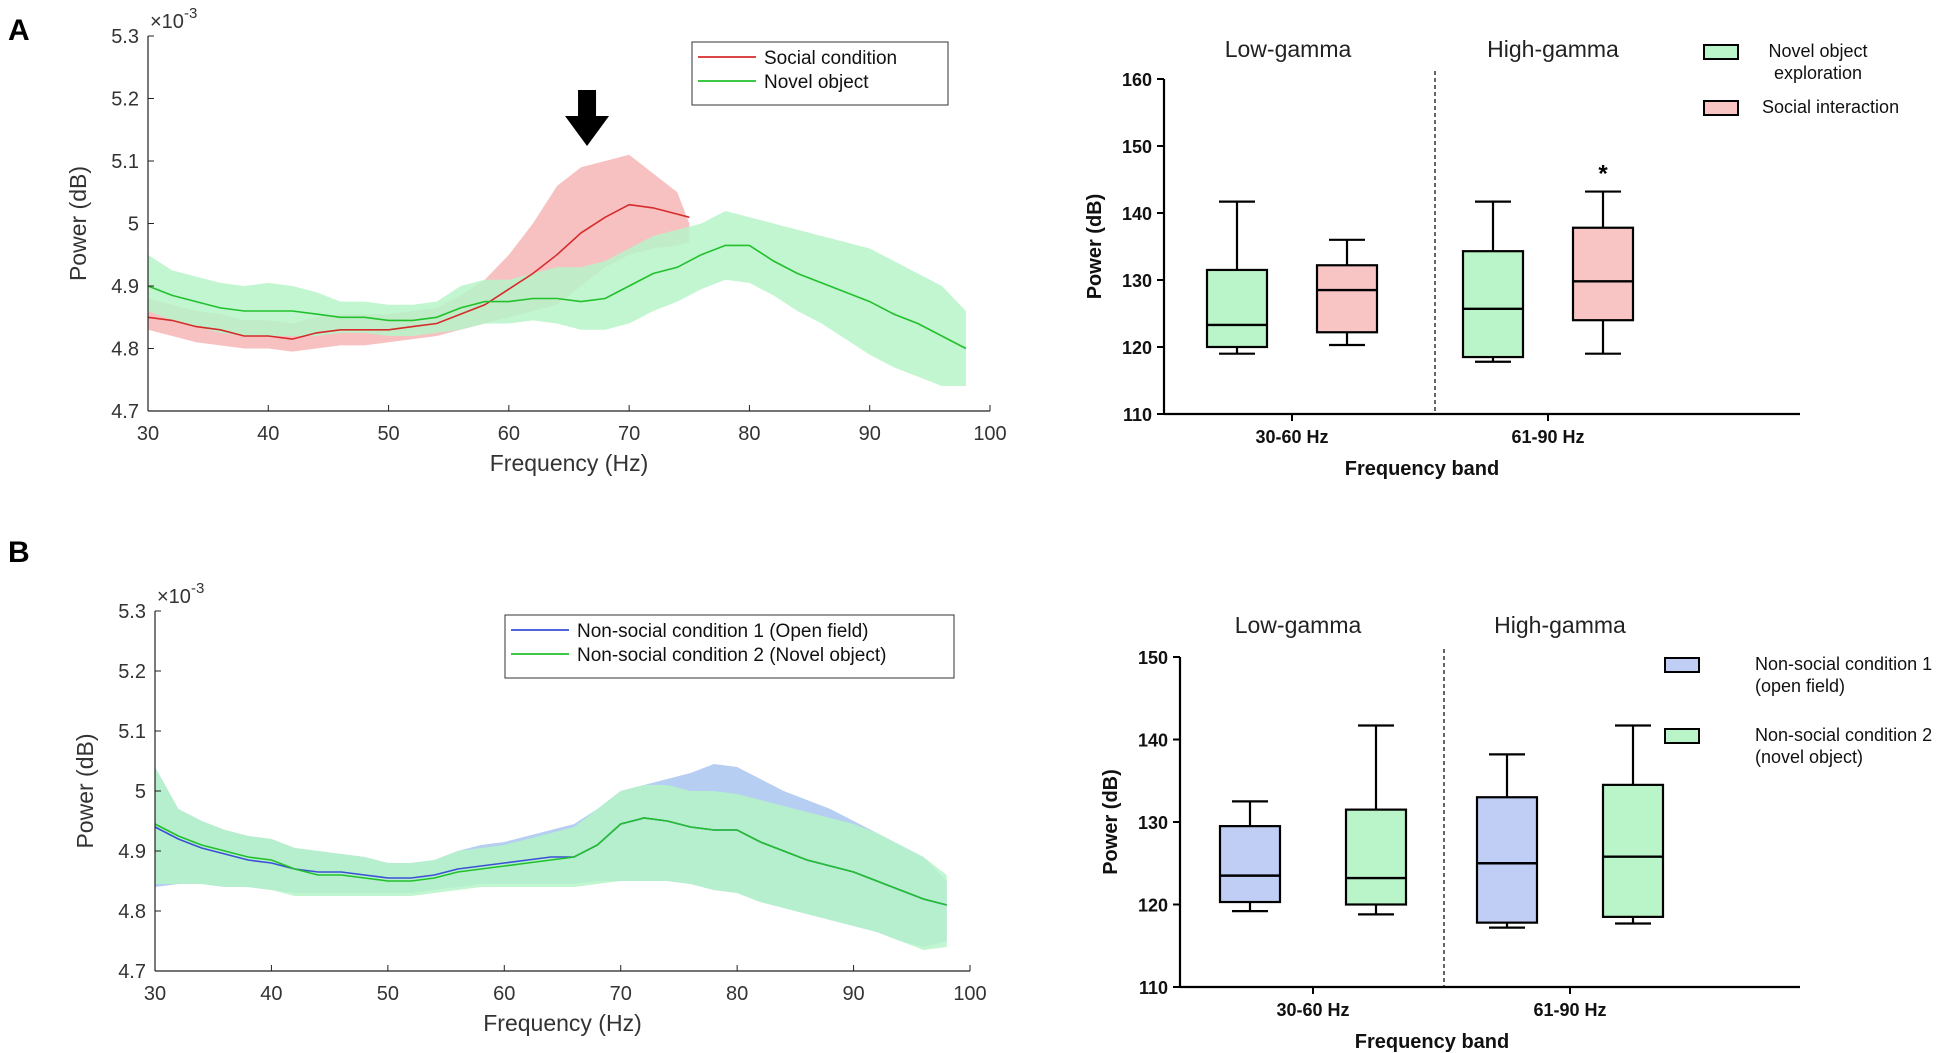 The width and height of the screenshot is (1950, 1053). I want to click on legend-label-1: Non-social condition 1, so click(1843, 664).